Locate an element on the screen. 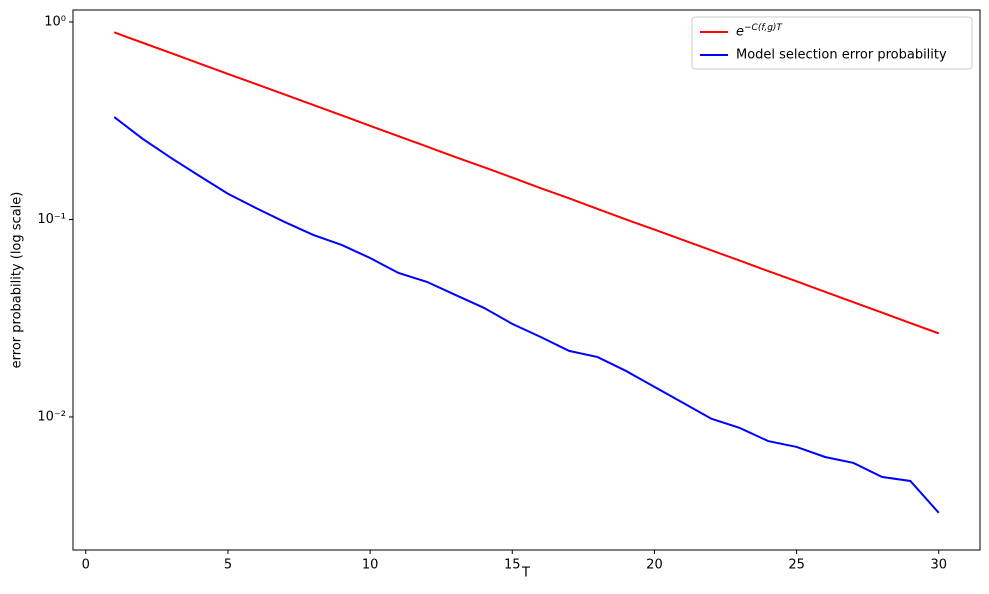 This screenshot has height=594, width=989. x-tick-label: 10 is located at coordinates (370, 565).